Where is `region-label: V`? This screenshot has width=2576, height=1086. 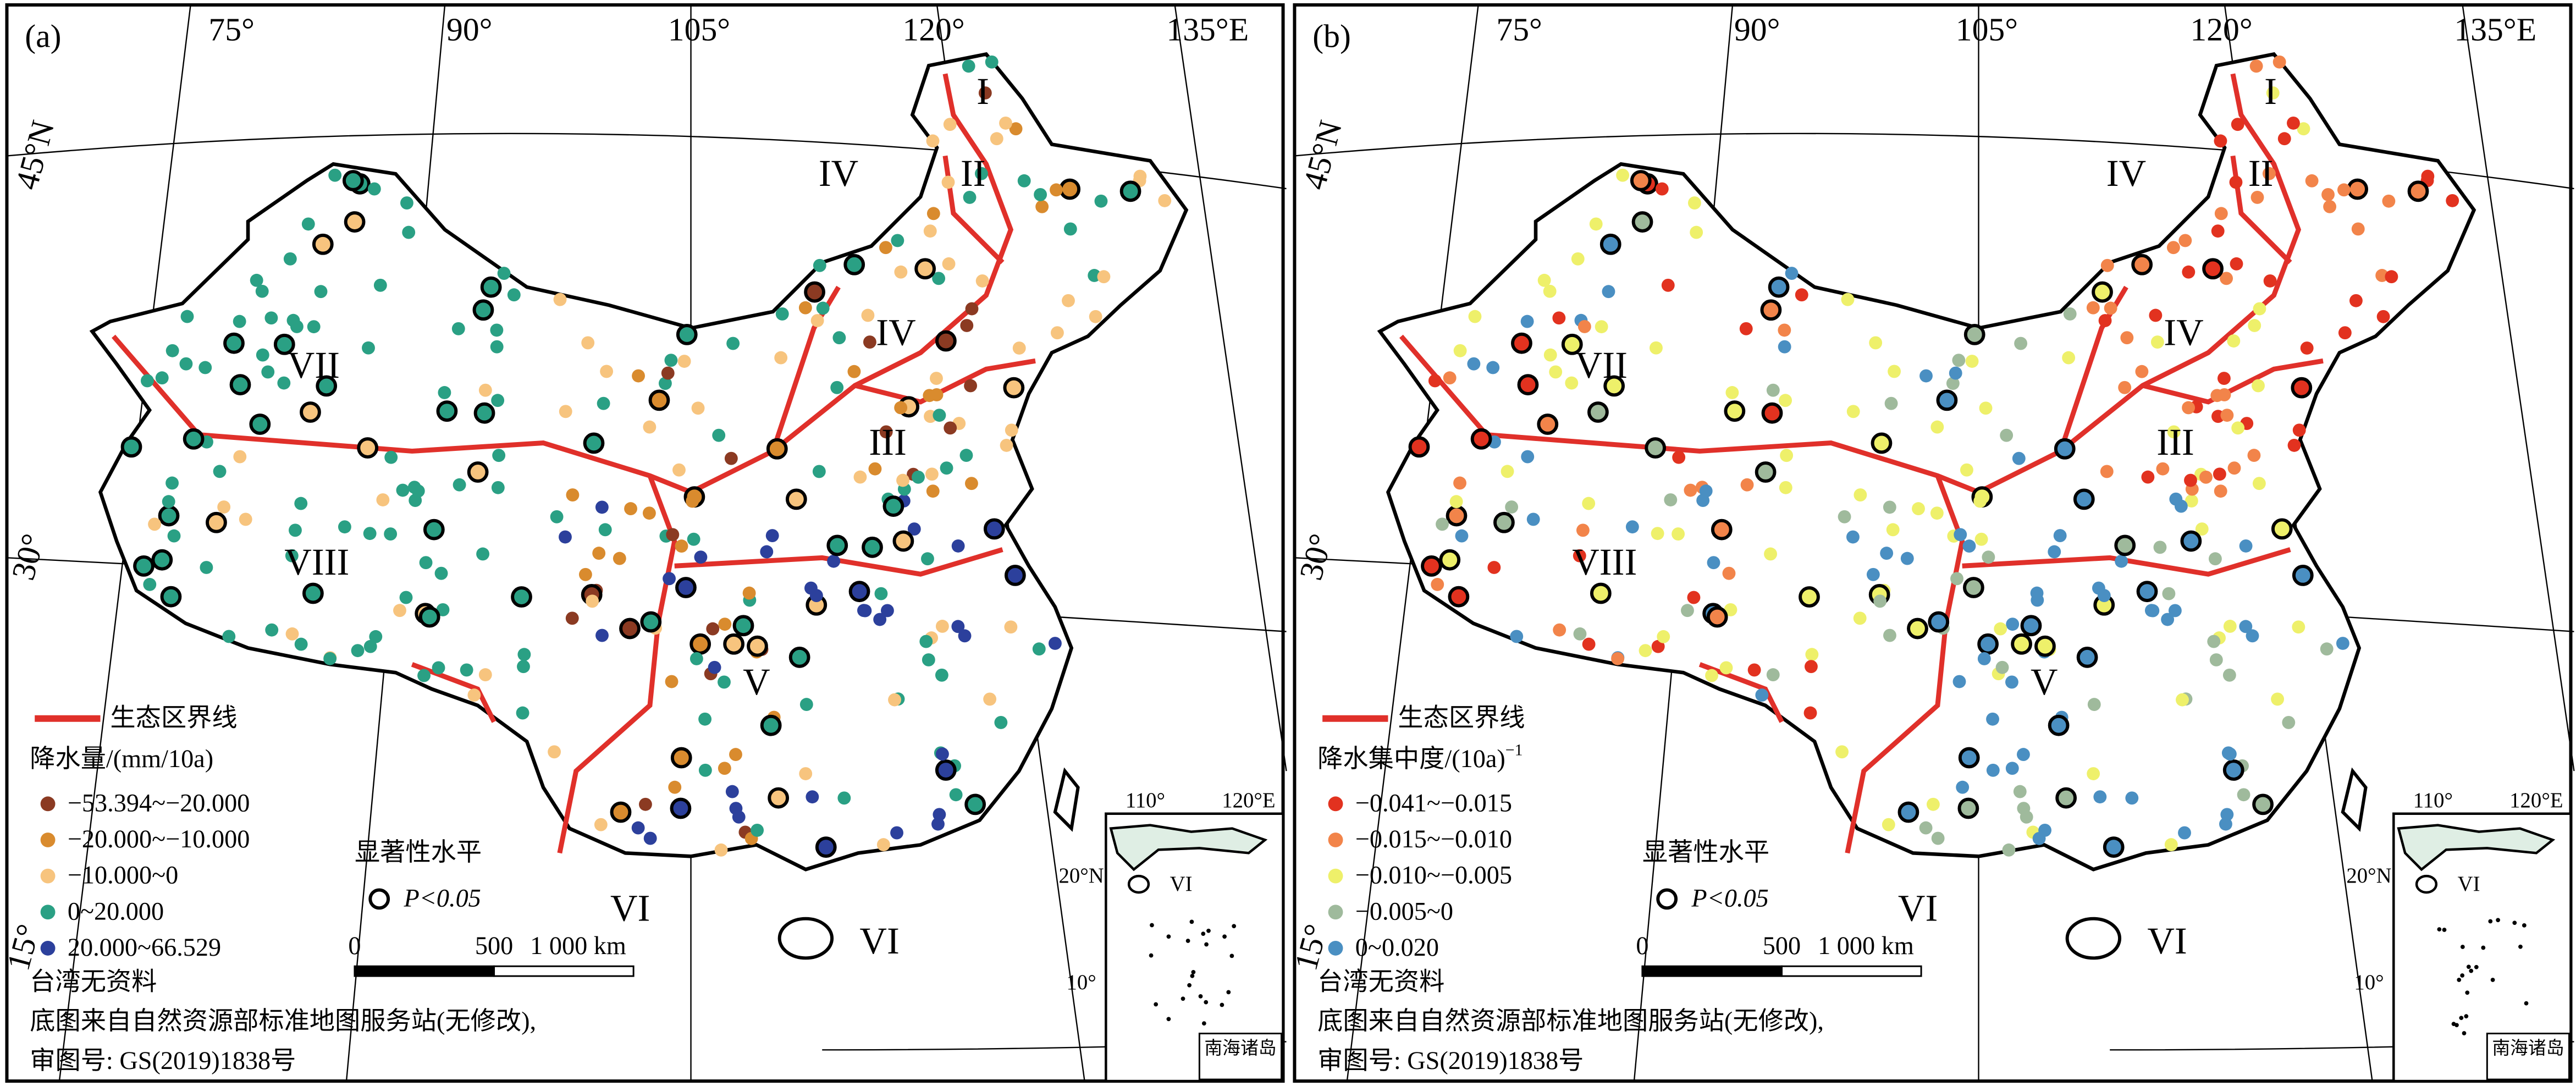 region-label: V is located at coordinates (2044, 682).